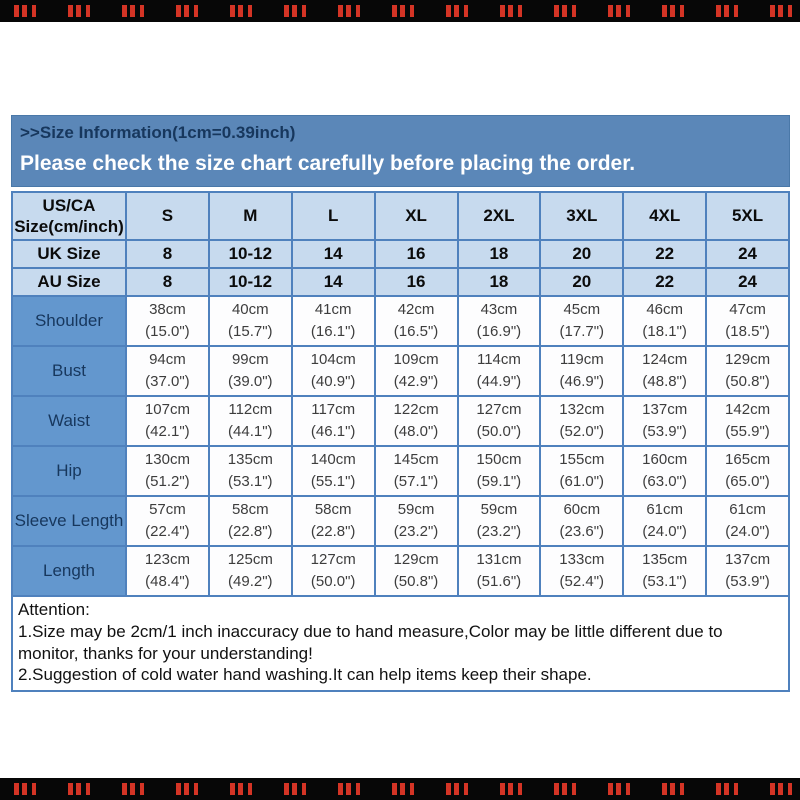 The image size is (800, 800). I want to click on size-value-cell: 14, so click(333, 282).